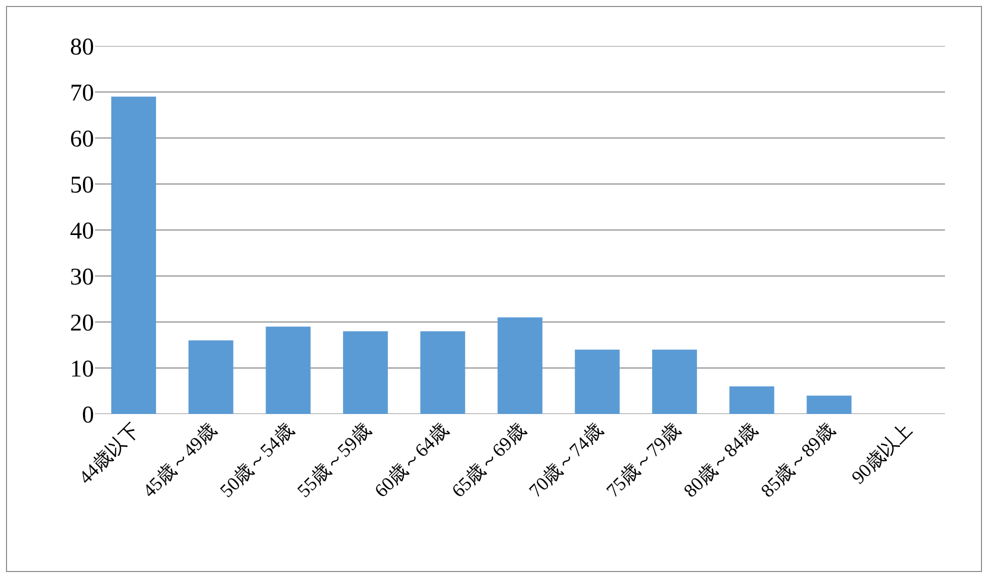 The image size is (990, 584). What do you see at coordinates (82, 139) in the screenshot?
I see `y-tick-label: 60` at bounding box center [82, 139].